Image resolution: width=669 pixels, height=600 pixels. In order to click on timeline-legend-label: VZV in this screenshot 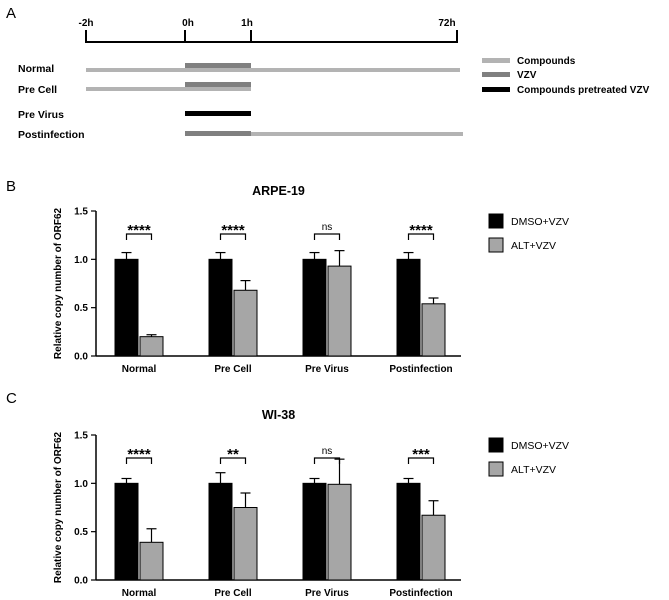, I will do `click(527, 75)`.